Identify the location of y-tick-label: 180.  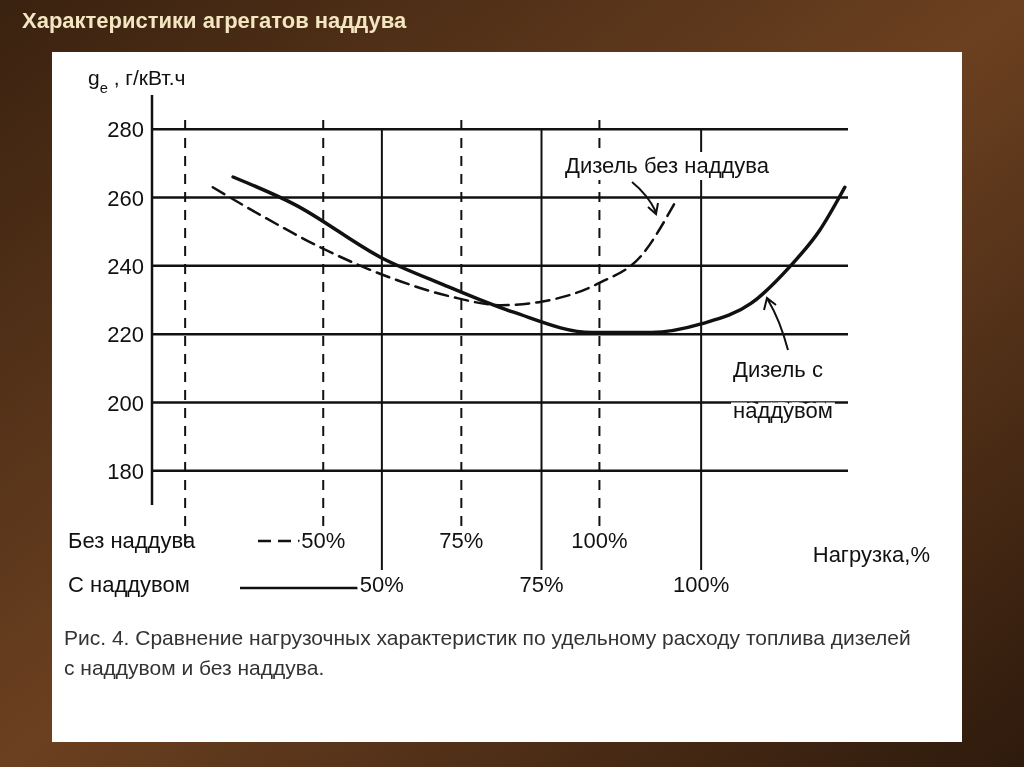
(125, 471).